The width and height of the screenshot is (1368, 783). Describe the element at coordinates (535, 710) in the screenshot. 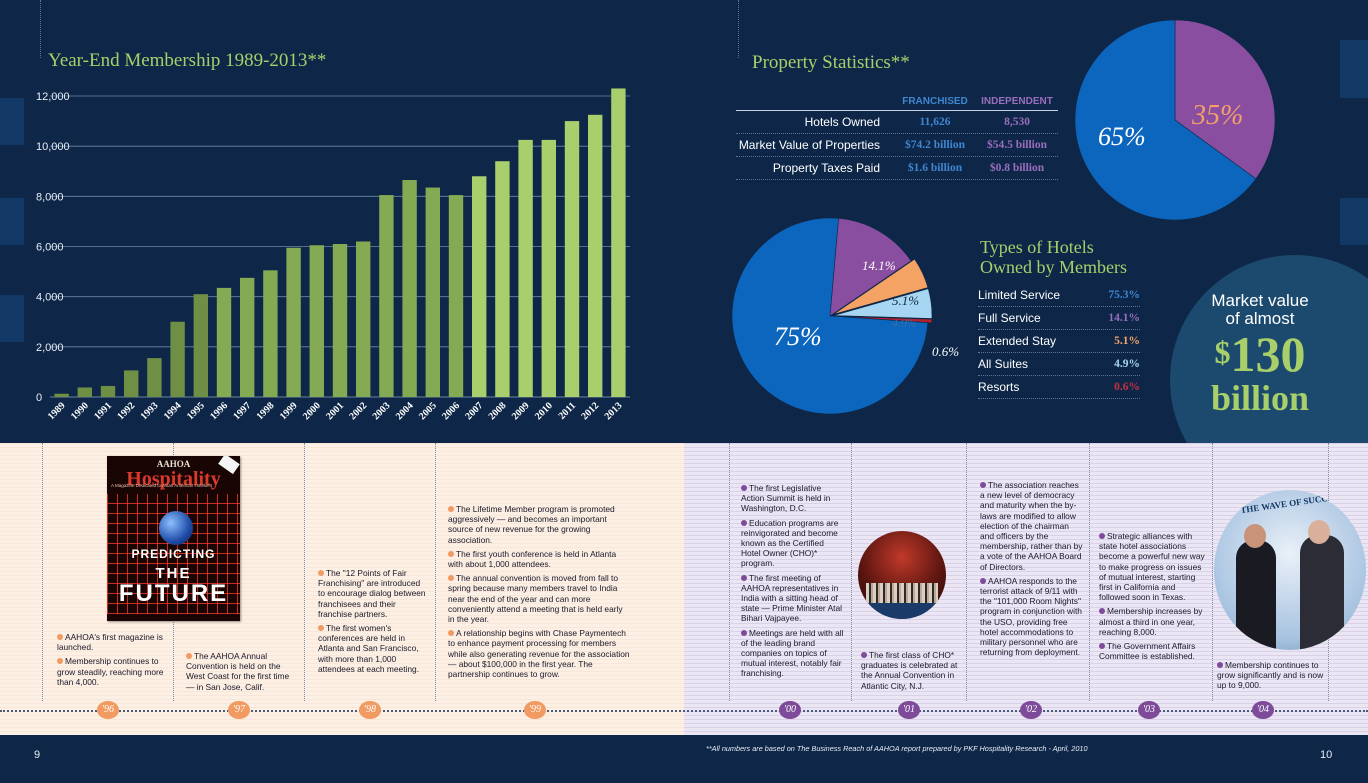

I see `year-marker-99: '99` at that location.